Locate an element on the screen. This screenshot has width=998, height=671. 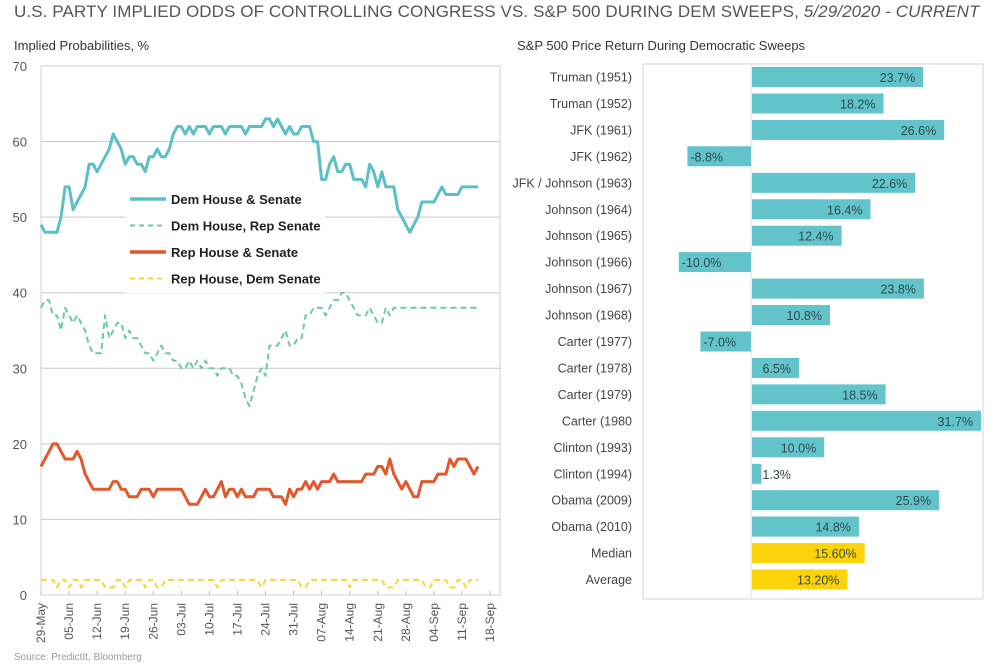
bar-data-label: 26.6% is located at coordinates (918, 131).